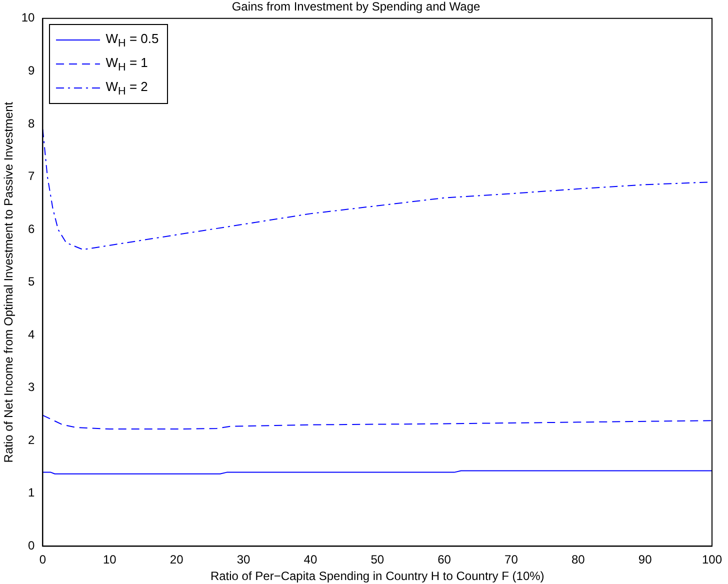  Describe the element at coordinates (32, 70) in the screenshot. I see `y-tick-label: 9` at that location.